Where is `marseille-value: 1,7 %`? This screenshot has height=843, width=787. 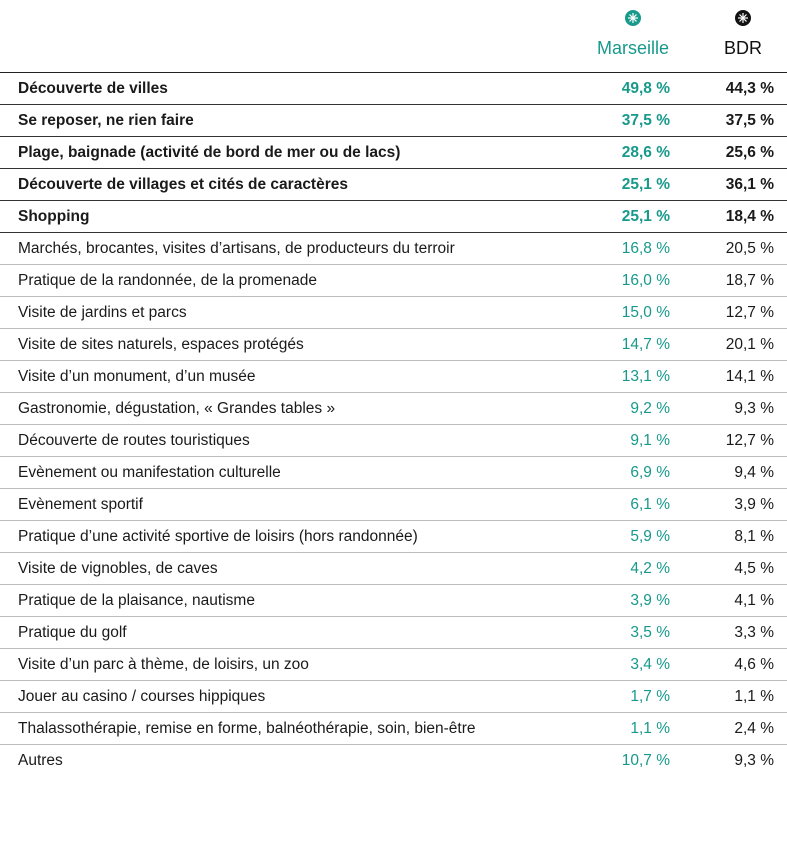 marseille-value: 1,7 % is located at coordinates (617, 696).